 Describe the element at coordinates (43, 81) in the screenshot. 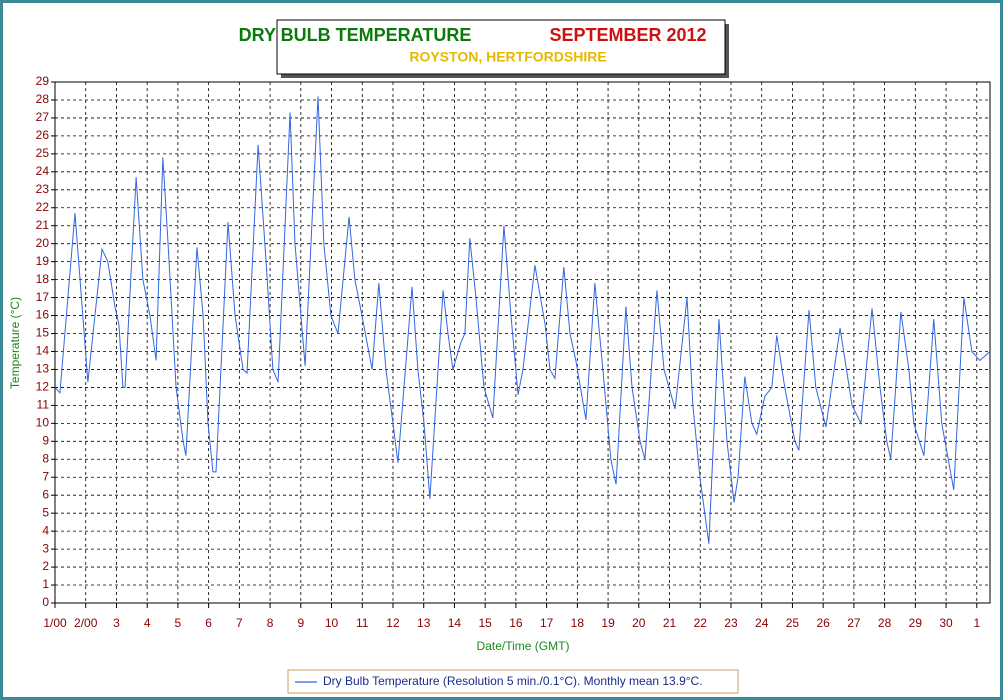

I see `y-tick-label: 29` at that location.